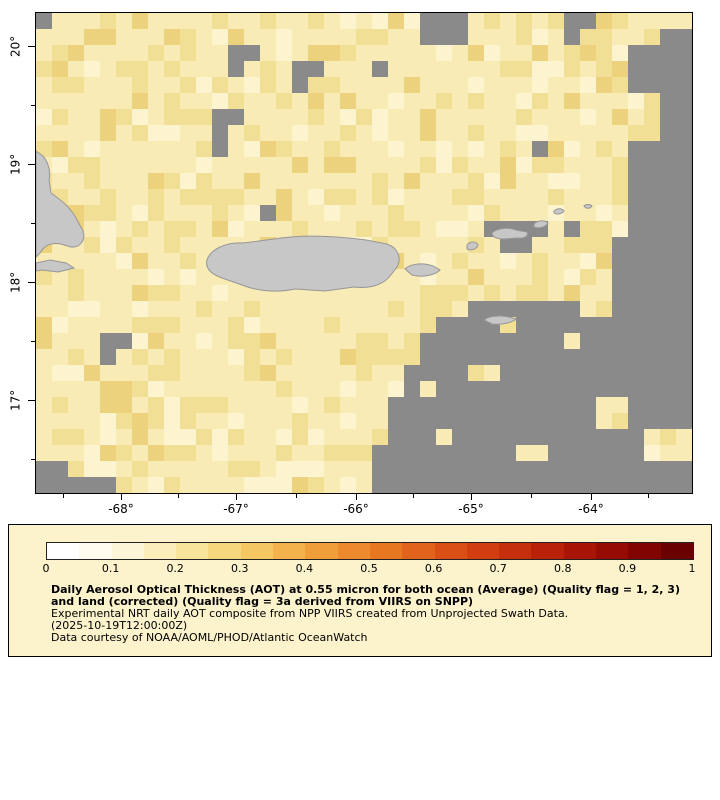 Image resolution: width=720 pixels, height=800 pixels. What do you see at coordinates (15, 46) in the screenshot?
I see `lat-tick-label: 20°` at bounding box center [15, 46].